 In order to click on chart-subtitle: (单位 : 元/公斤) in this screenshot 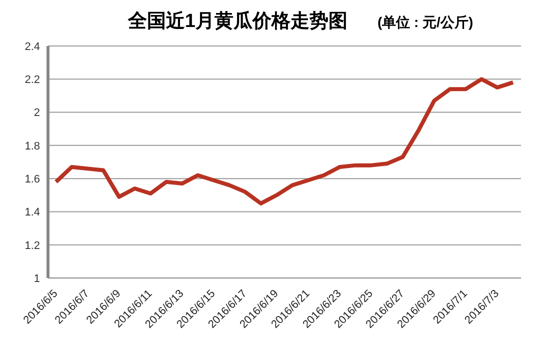, I will do `click(425, 23)`.